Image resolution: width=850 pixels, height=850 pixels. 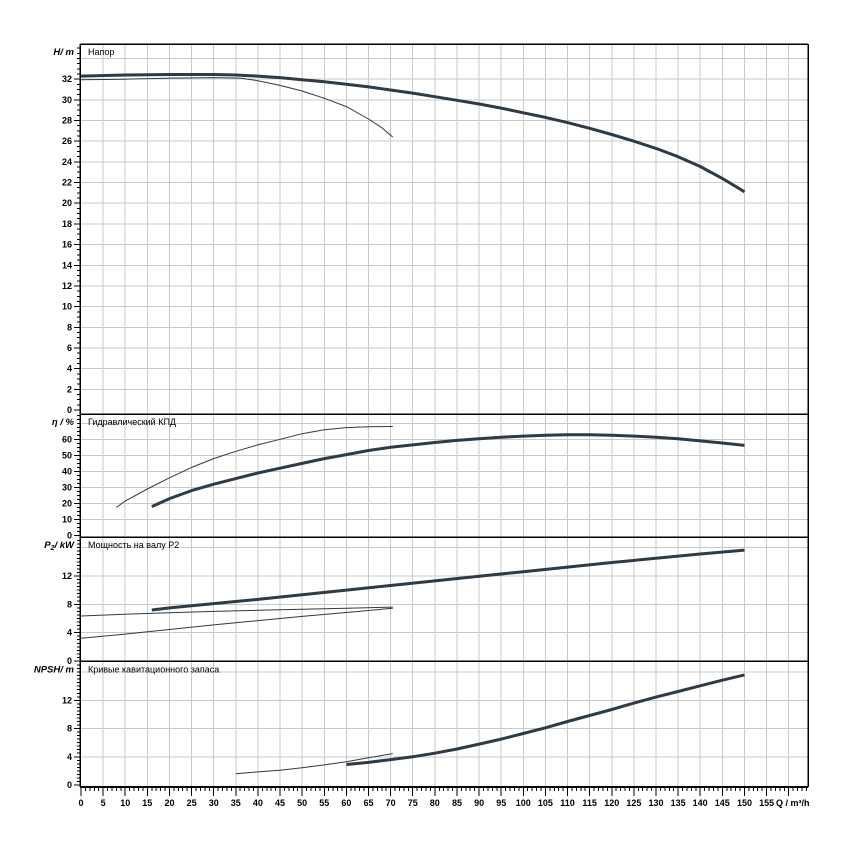 I want to click on y-labels-power: 0 4 8 12, so click(x=67, y=618).